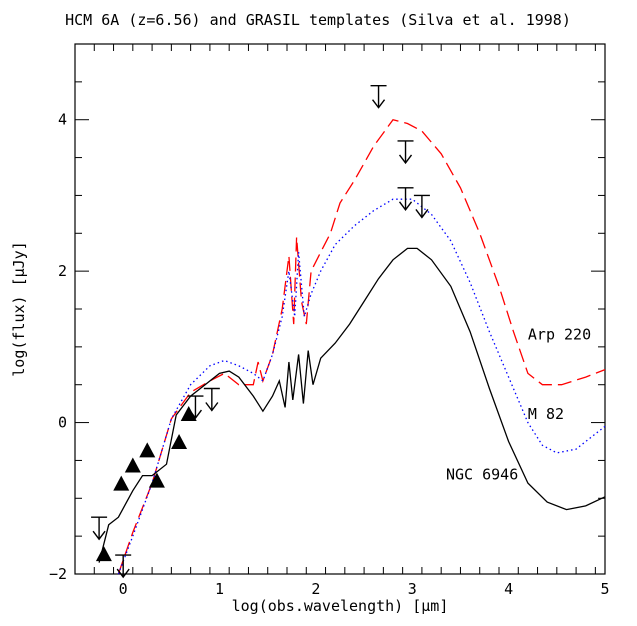 The image size is (637, 626). I want to click on series-label: Arp 220, so click(559, 334).